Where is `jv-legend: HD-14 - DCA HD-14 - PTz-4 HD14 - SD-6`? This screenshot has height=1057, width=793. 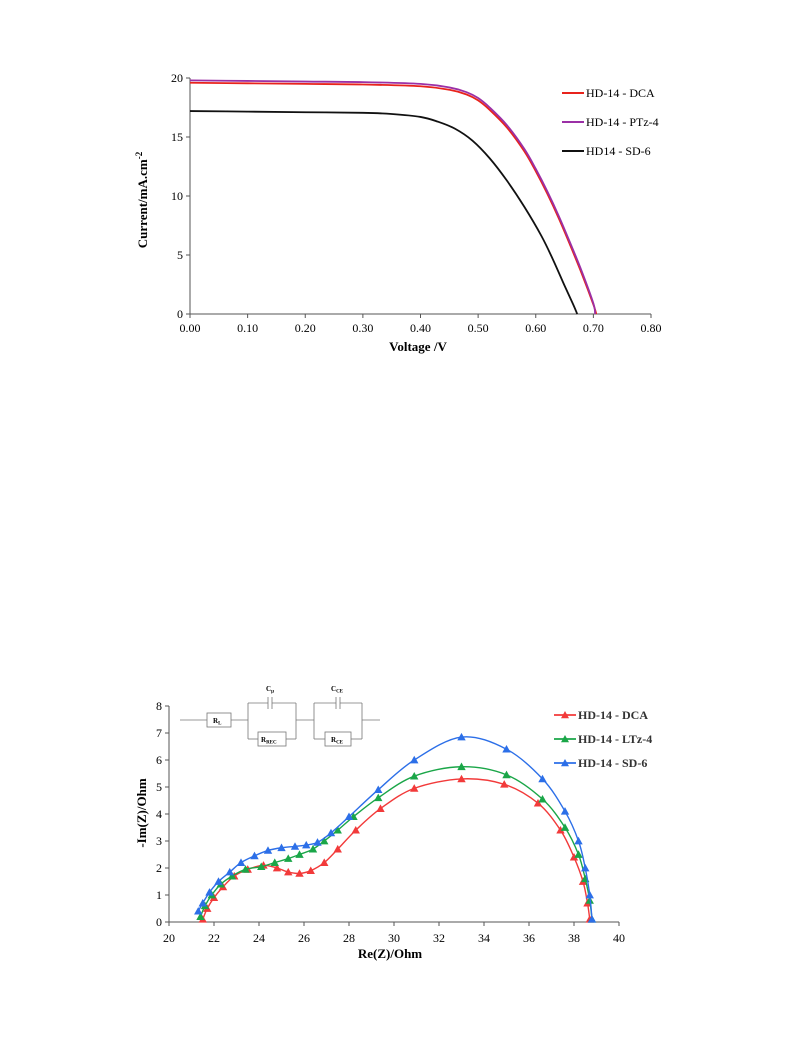 jv-legend: HD-14 - DCA HD-14 - PTz-4 HD14 - SD-6 is located at coordinates (610, 122).